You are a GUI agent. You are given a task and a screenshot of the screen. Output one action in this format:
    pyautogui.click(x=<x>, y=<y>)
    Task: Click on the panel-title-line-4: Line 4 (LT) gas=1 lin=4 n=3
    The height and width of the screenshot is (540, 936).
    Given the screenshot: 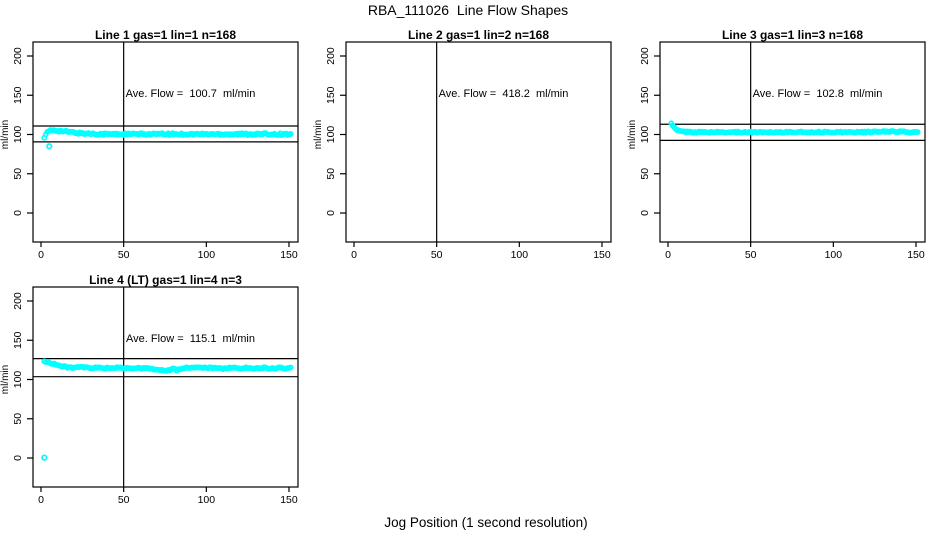 What is the action you would take?
    pyautogui.click(x=165, y=280)
    